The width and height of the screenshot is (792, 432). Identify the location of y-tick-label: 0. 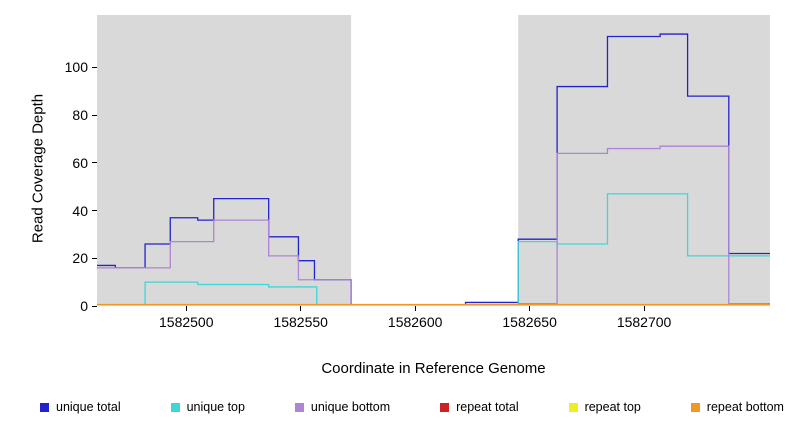
(84, 306).